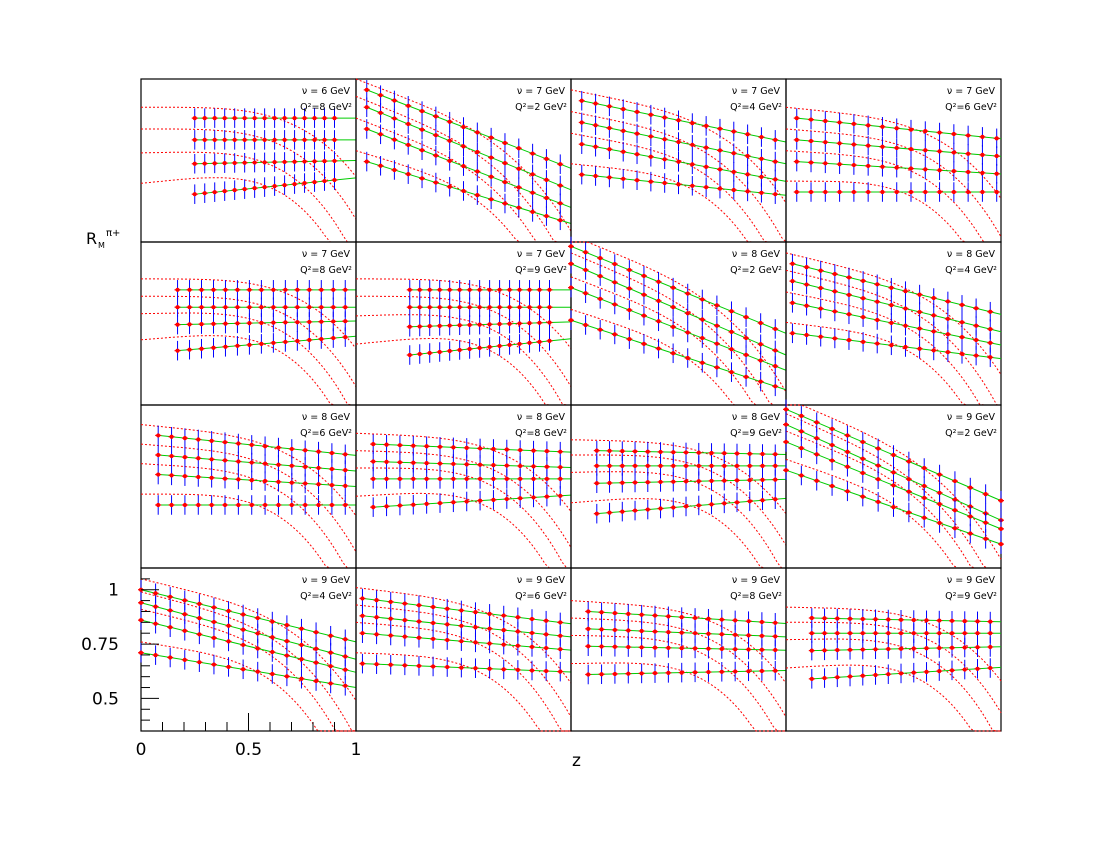 The image size is (1100, 850). Describe the element at coordinates (326, 91) in the screenshot. I see `panel-nu-label: ν = 6 GeV` at that location.